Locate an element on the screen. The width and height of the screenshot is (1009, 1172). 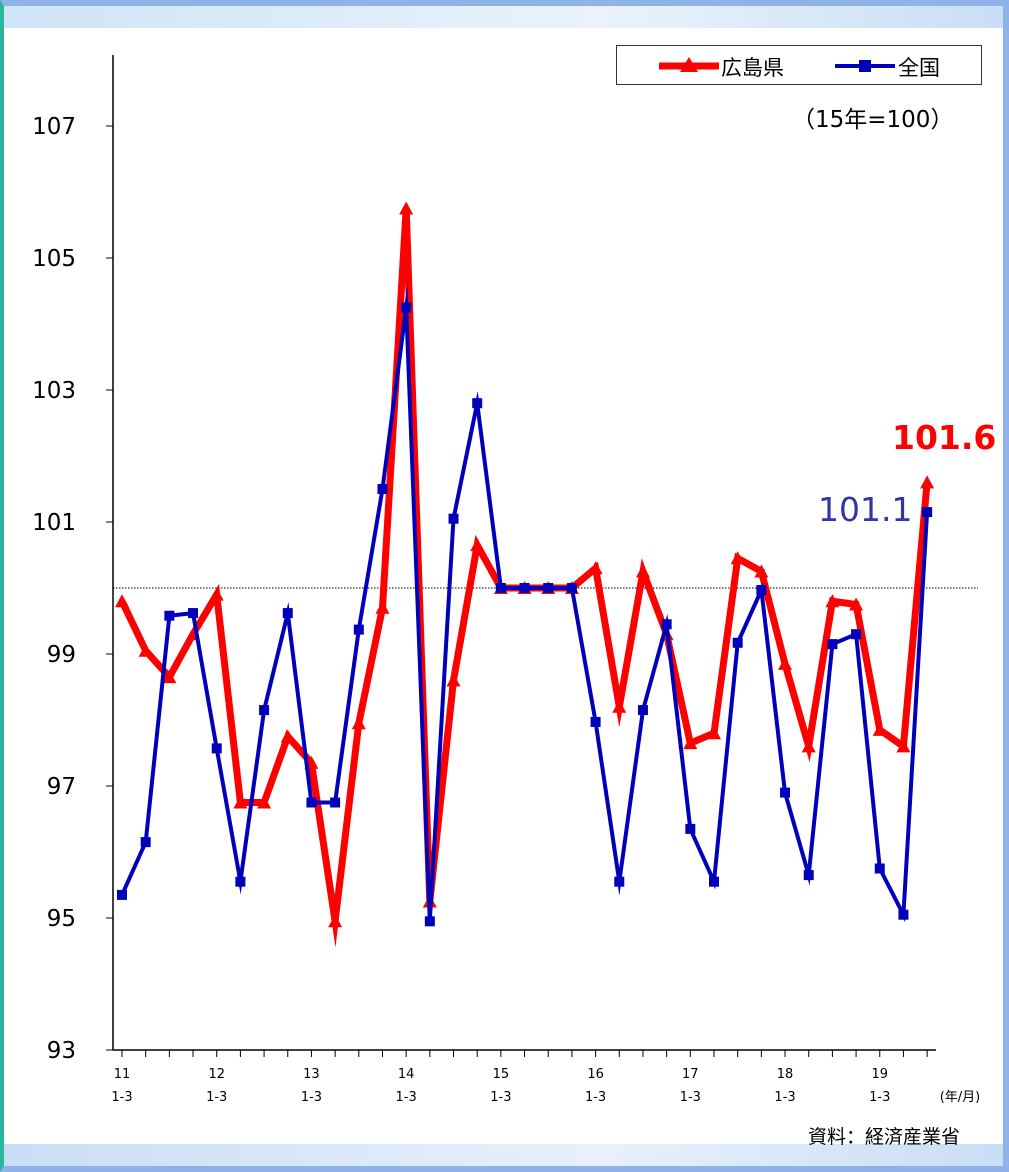
x-tick-label-year: 11 is located at coordinates (122, 1074).